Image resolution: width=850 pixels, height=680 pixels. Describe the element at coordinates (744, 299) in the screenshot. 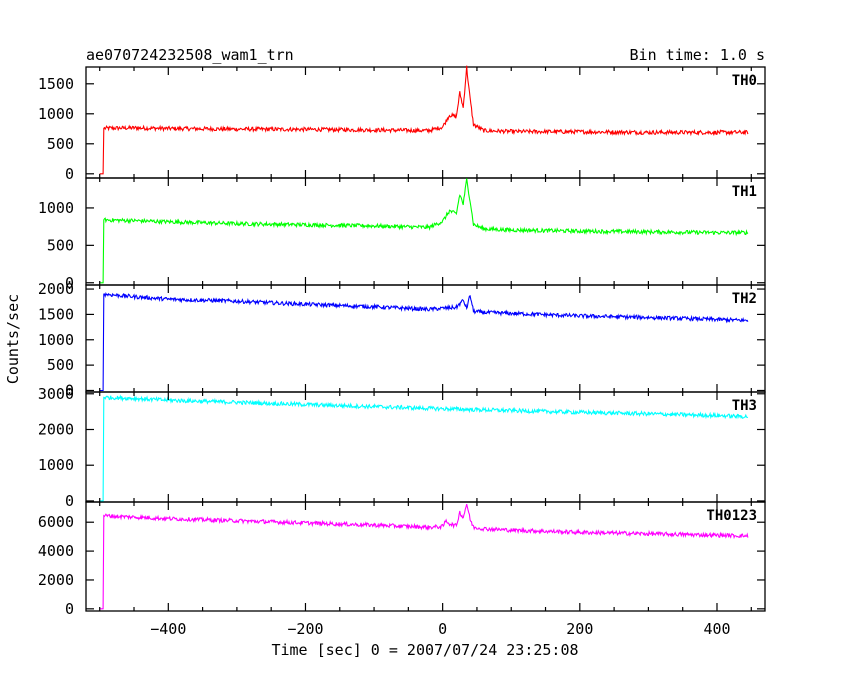

I see `series-label-th2: TH2` at that location.